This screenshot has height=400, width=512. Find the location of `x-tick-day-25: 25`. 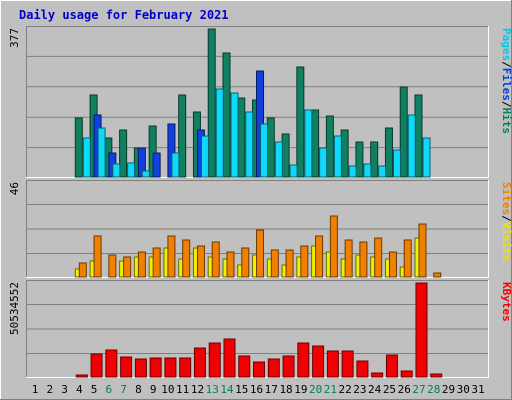

x-tick-day-25: 25 is located at coordinates (389, 389).